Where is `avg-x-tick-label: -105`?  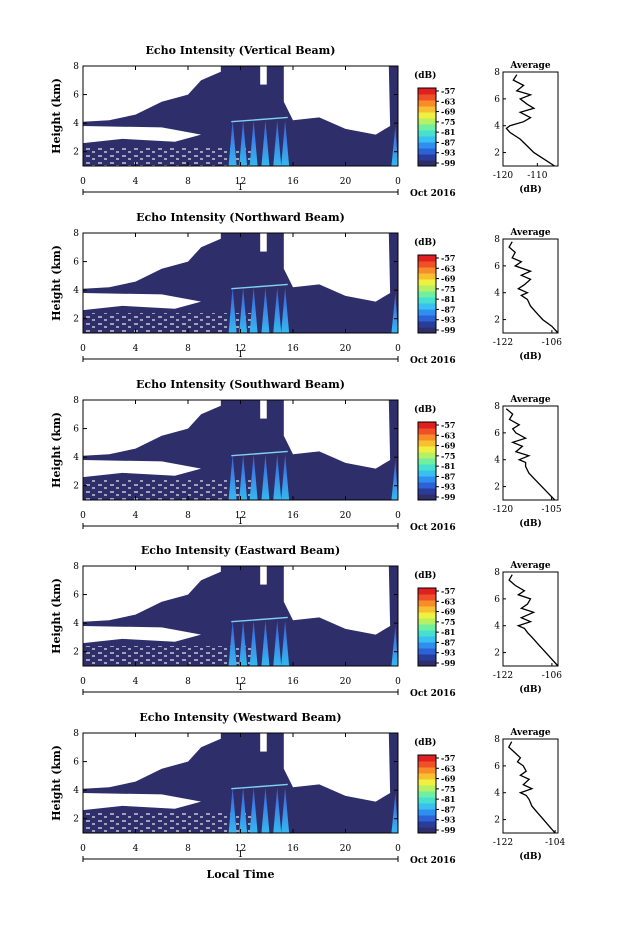 avg-x-tick-label: -105 is located at coordinates (551, 510).